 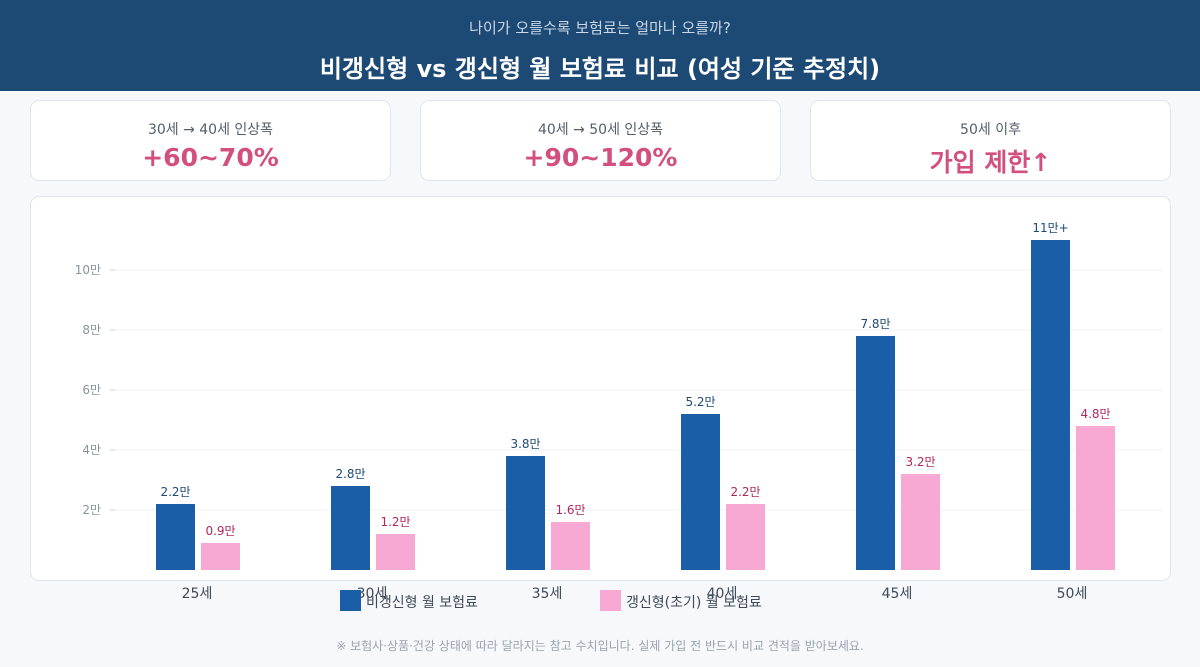 What do you see at coordinates (694, 603) in the screenshot?
I see `legend-label: 갱신형(초기) 월 보험료` at bounding box center [694, 603].